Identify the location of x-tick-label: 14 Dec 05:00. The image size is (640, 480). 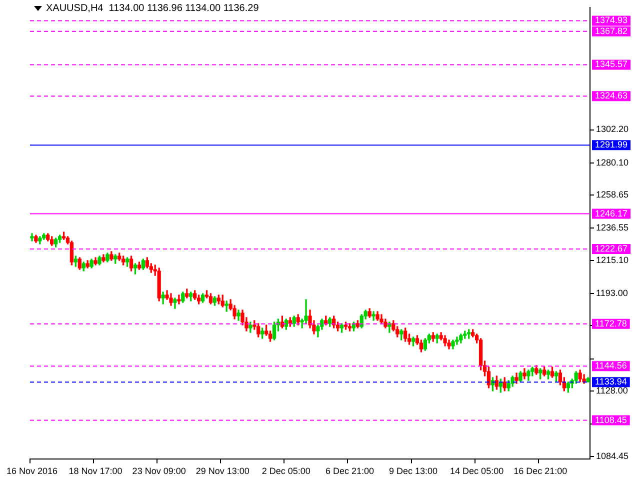
(477, 471).